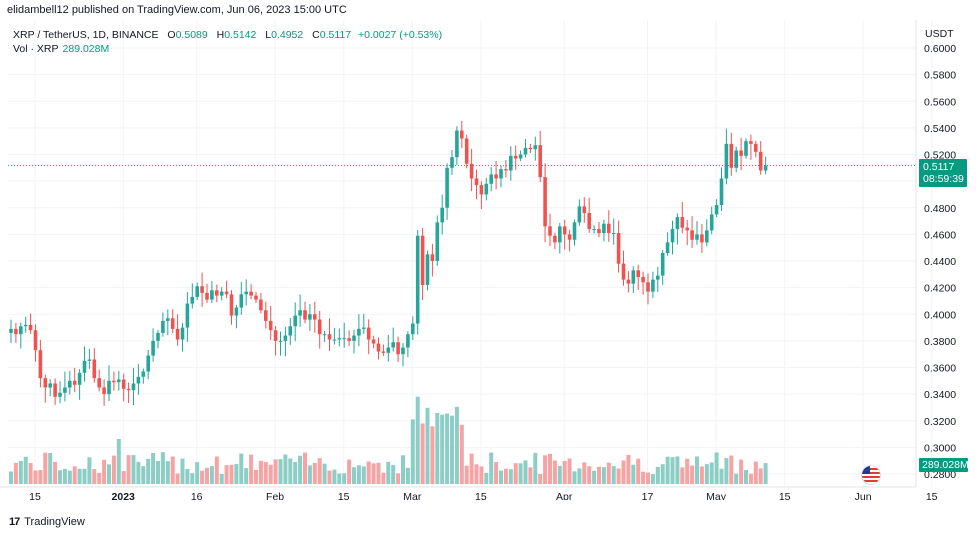 The image size is (980, 536). Describe the element at coordinates (47, 522) in the screenshot. I see `tradingview-footer: 17 TradingView` at that location.